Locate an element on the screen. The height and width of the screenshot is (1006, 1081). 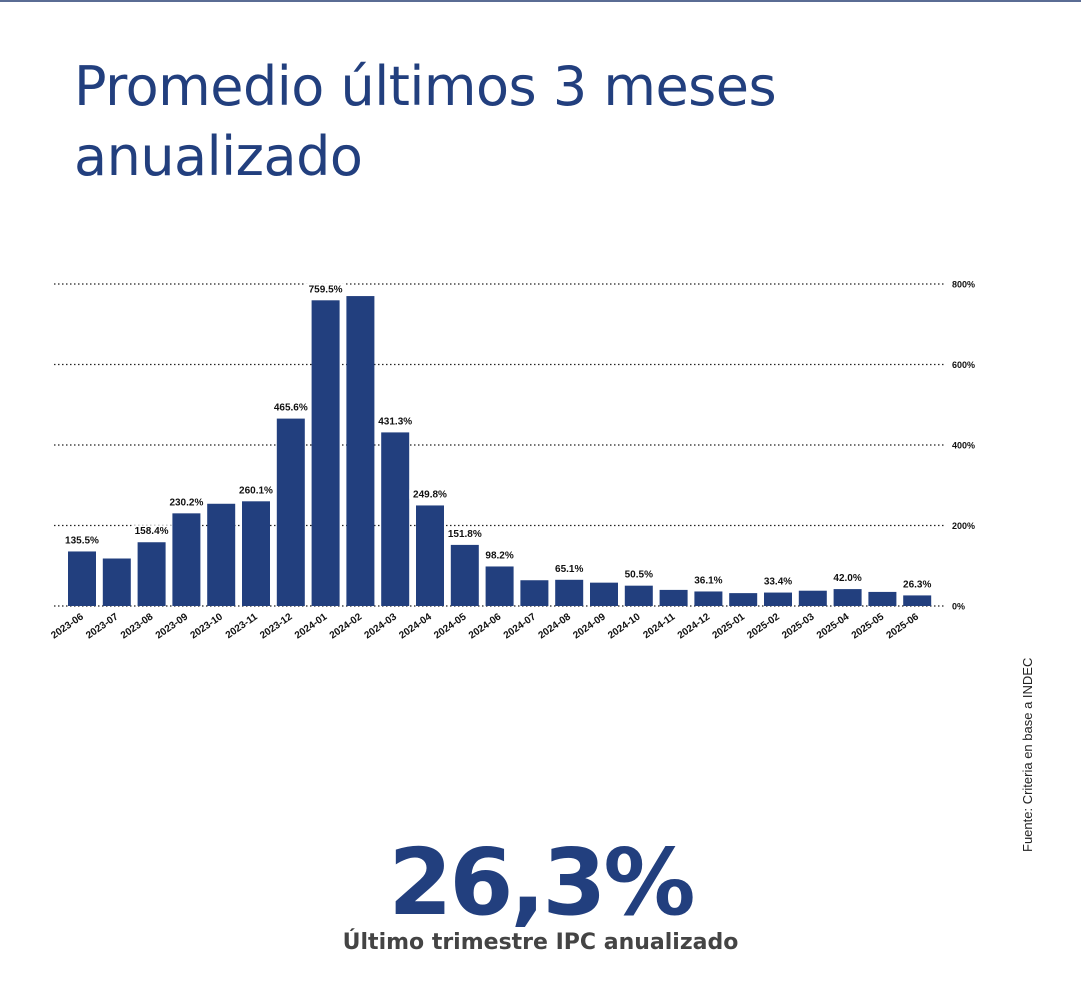
x-tick-label: 2025-04 is located at coordinates (833, 626).